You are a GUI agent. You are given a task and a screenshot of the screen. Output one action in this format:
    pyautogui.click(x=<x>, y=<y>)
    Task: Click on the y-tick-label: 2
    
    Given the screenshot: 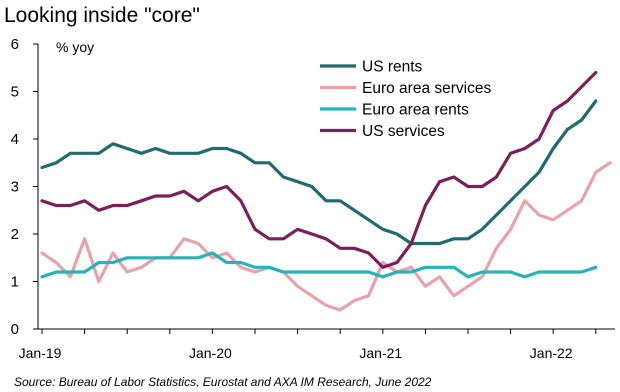 What is the action you would take?
    pyautogui.click(x=15, y=234)
    